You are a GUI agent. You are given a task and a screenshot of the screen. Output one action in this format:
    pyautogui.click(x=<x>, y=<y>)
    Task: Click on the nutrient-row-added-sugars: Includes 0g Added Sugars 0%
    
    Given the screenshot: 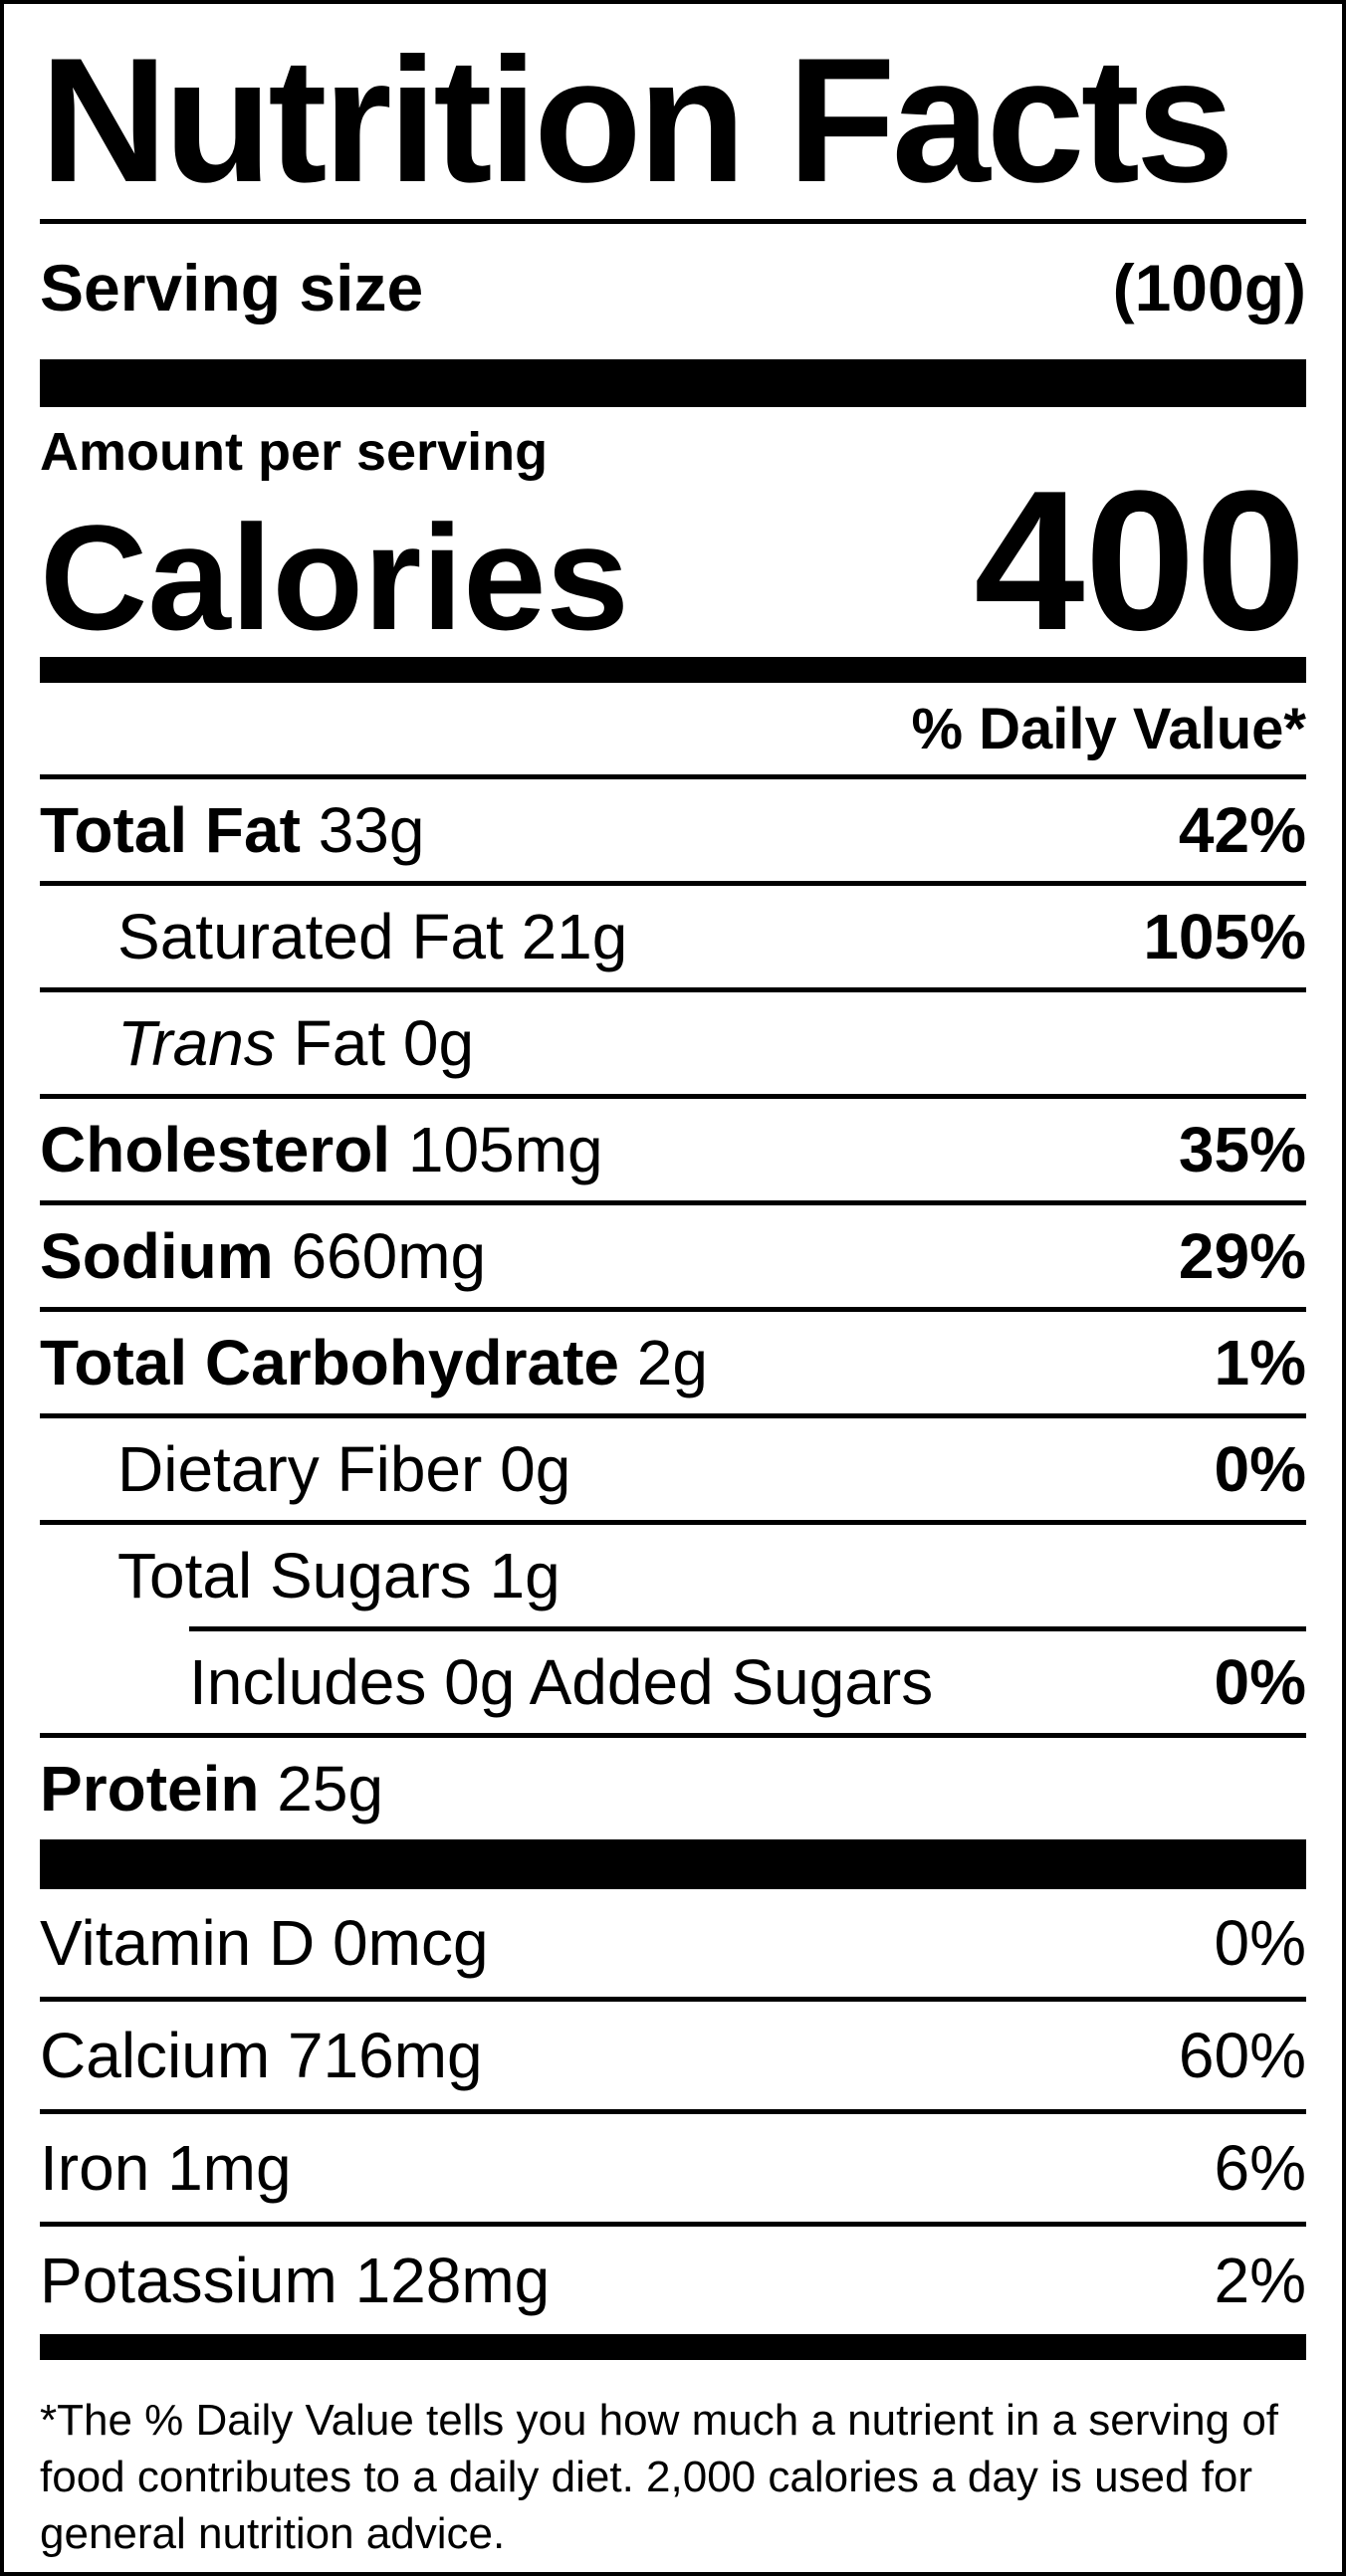 What is the action you would take?
    pyautogui.click(x=747, y=1679)
    